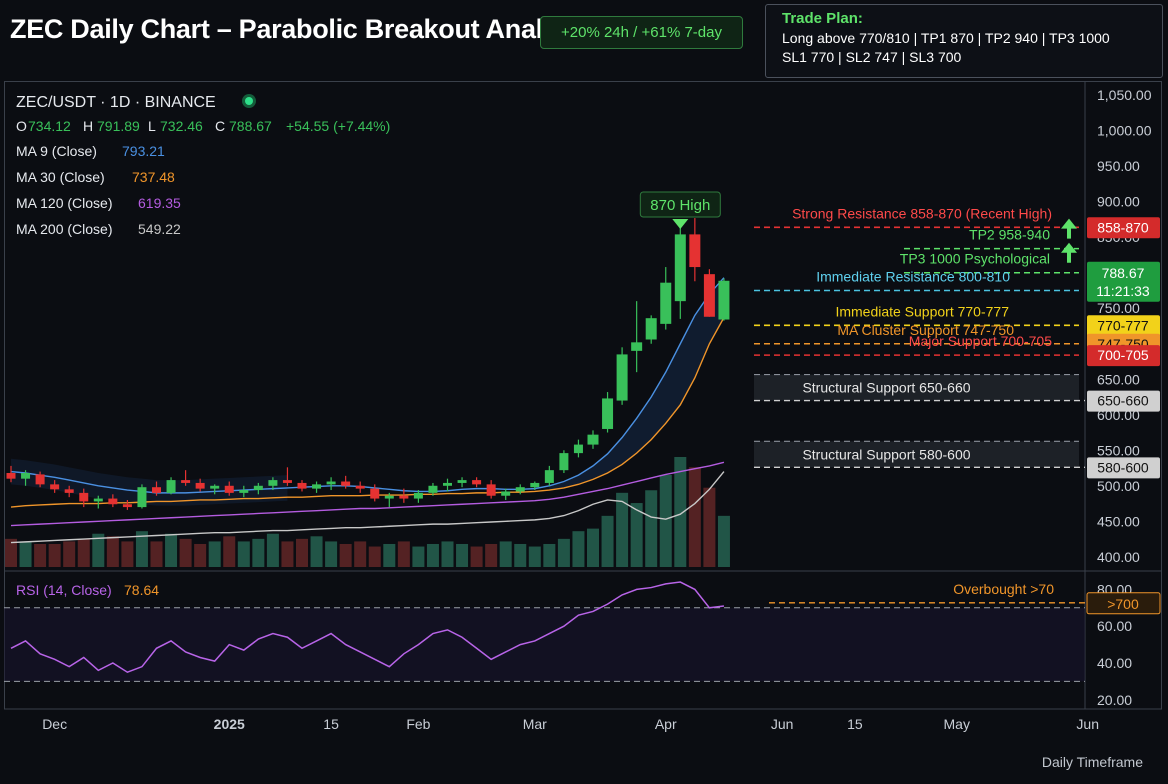  Describe the element at coordinates (1114, 626) in the screenshot. I see `rsi-tick-label: 60.00` at that location.